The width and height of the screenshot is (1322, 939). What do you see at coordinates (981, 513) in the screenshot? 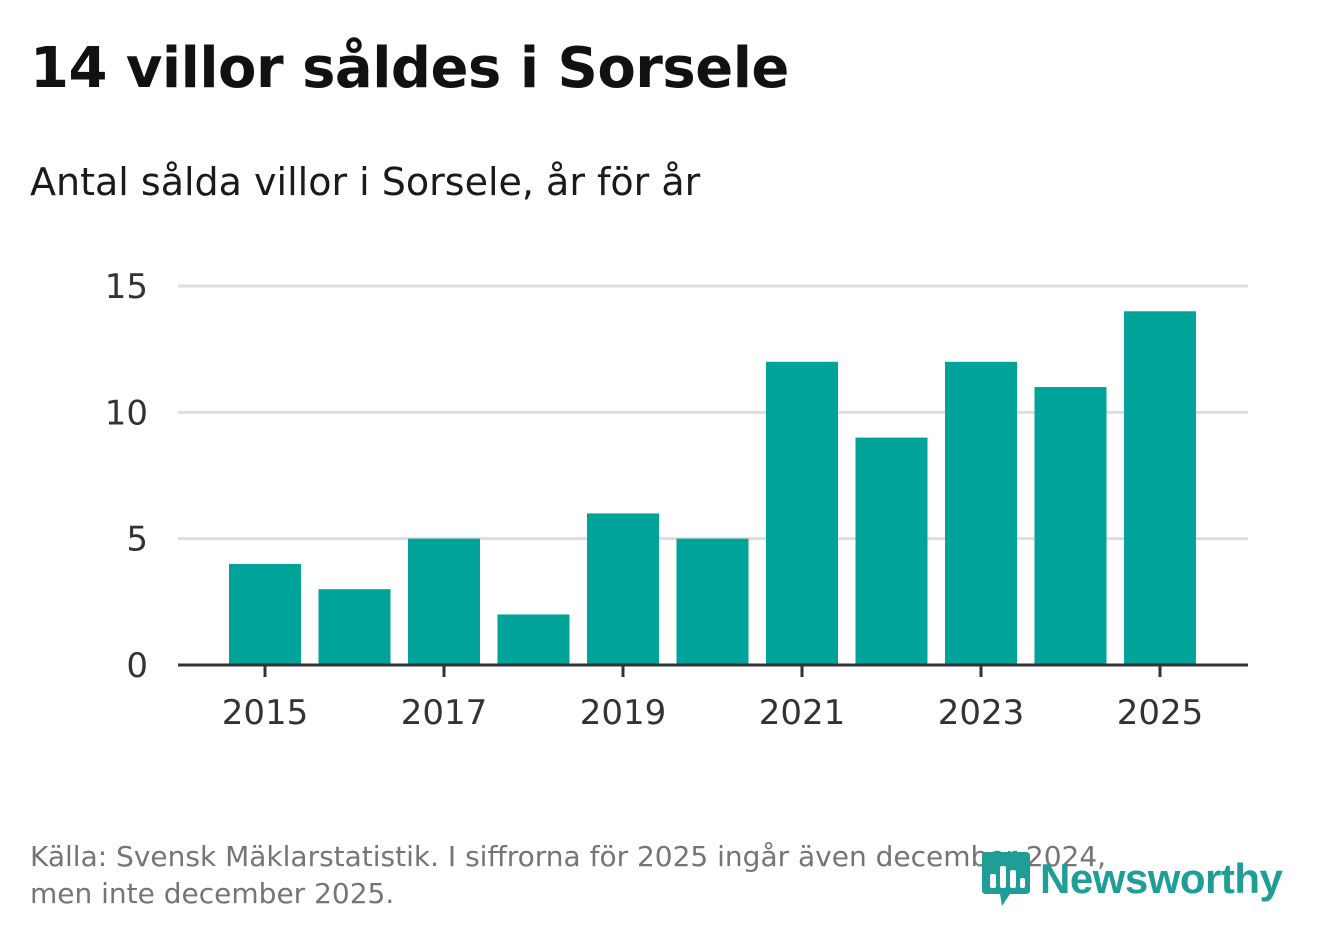
I see `bar-2023` at bounding box center [981, 513].